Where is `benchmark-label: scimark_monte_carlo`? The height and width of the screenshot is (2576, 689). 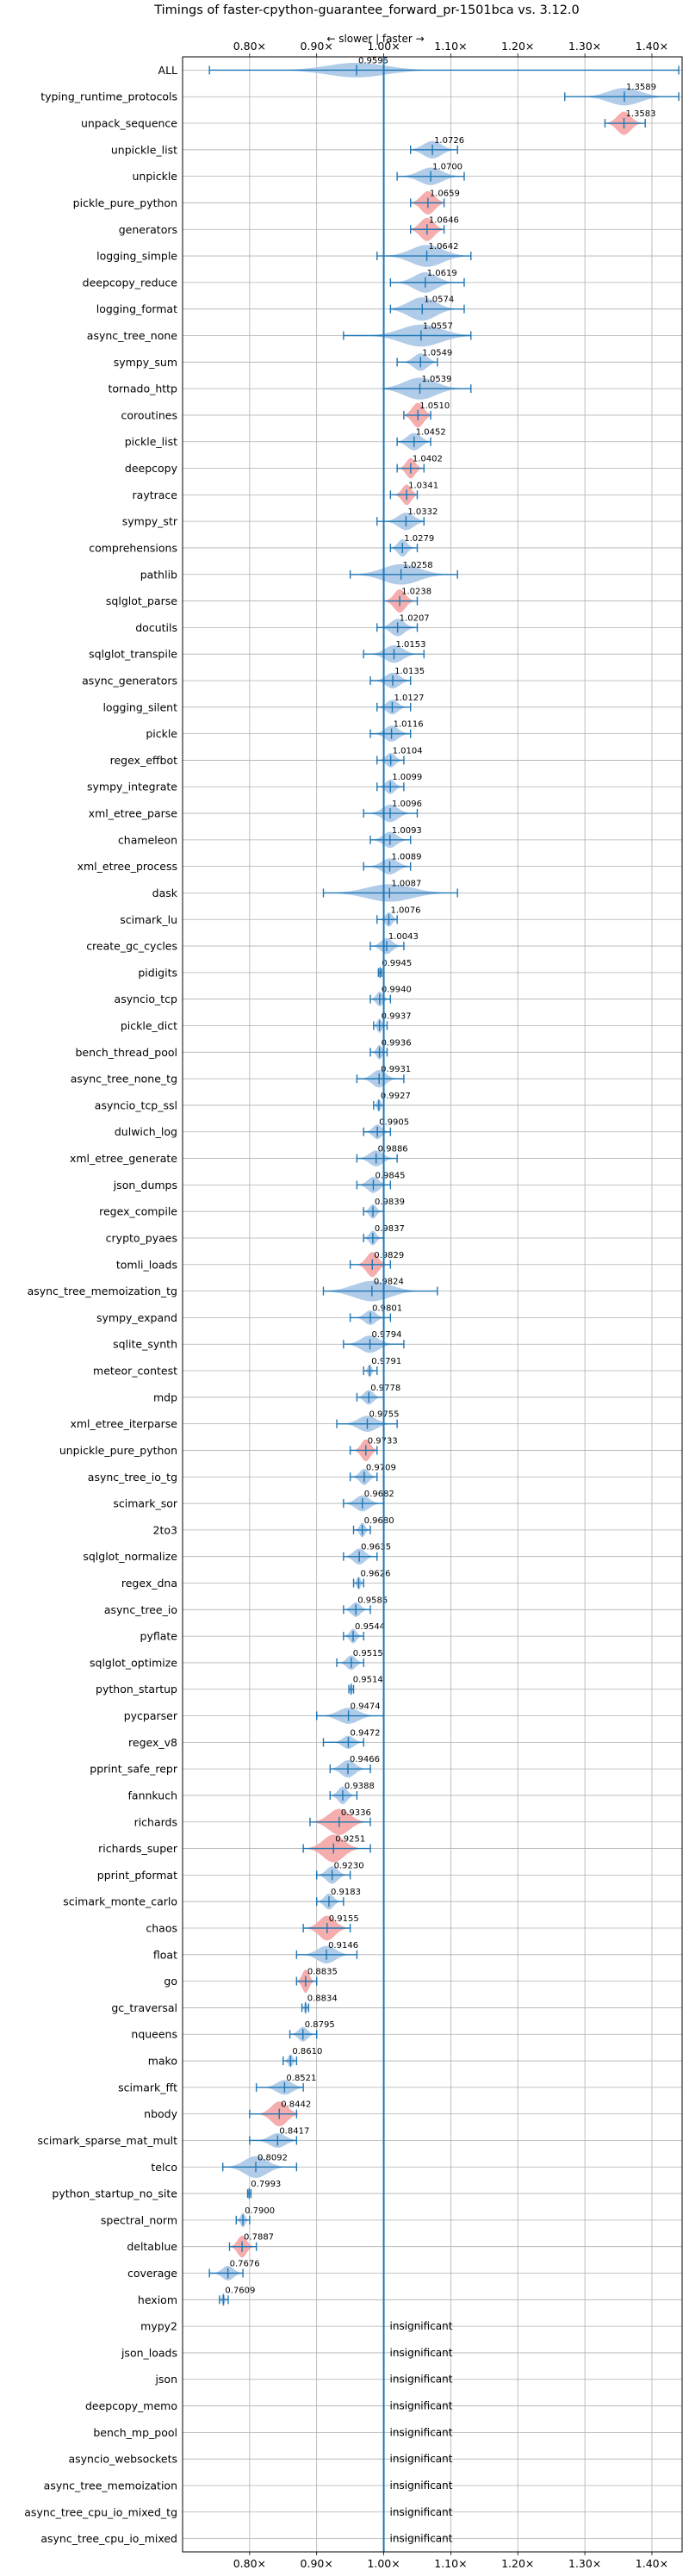
benchmark-label: scimark_monte_carlo is located at coordinates (120, 1902).